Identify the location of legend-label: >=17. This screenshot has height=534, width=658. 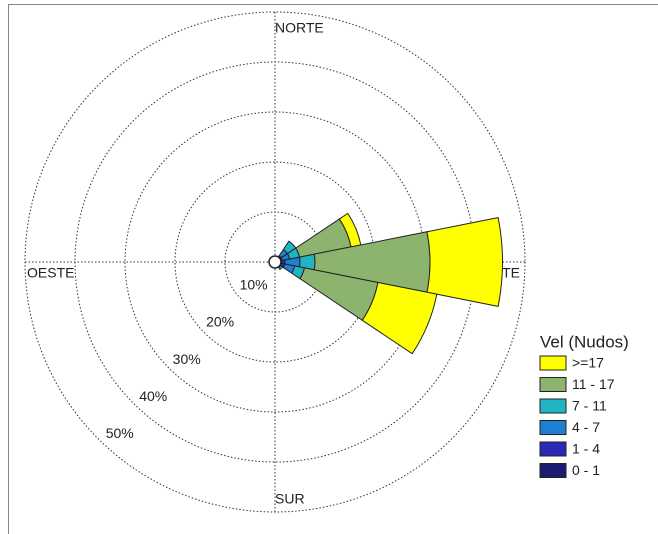
(588, 363).